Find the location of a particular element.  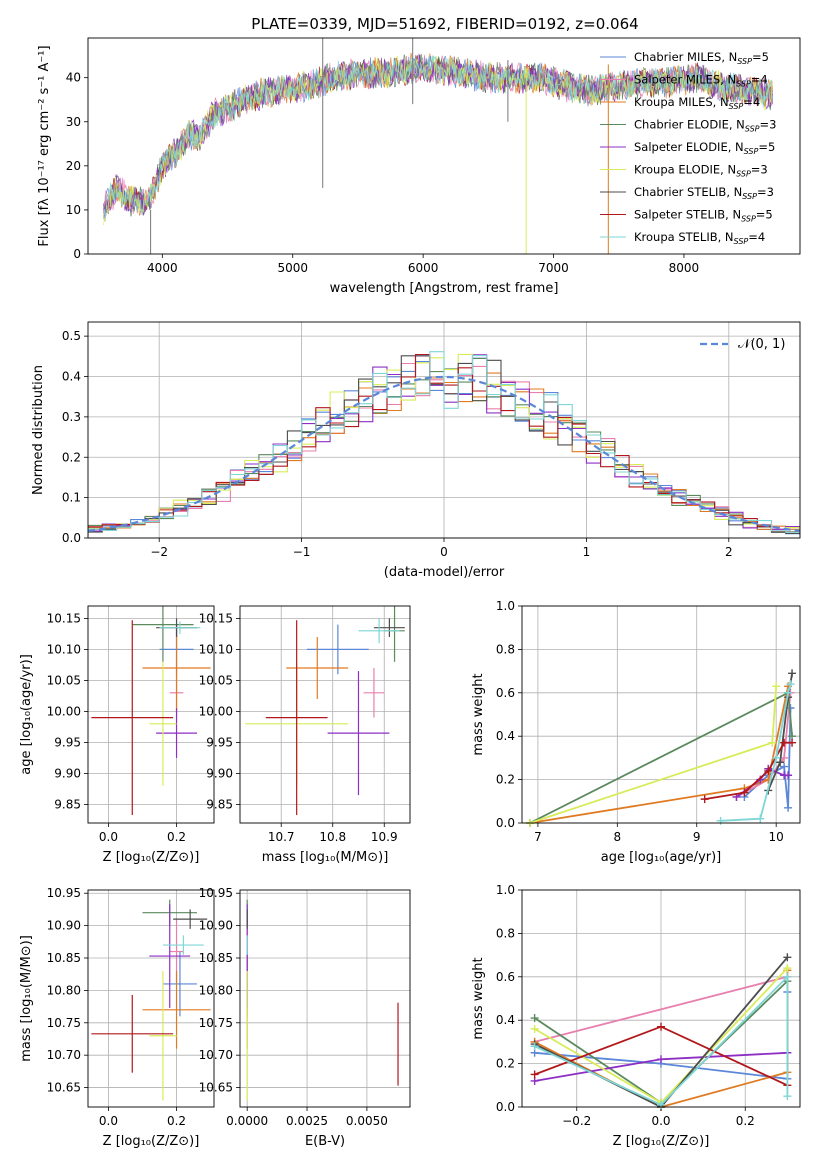

x-tick-label: −2 is located at coordinates (159, 552).